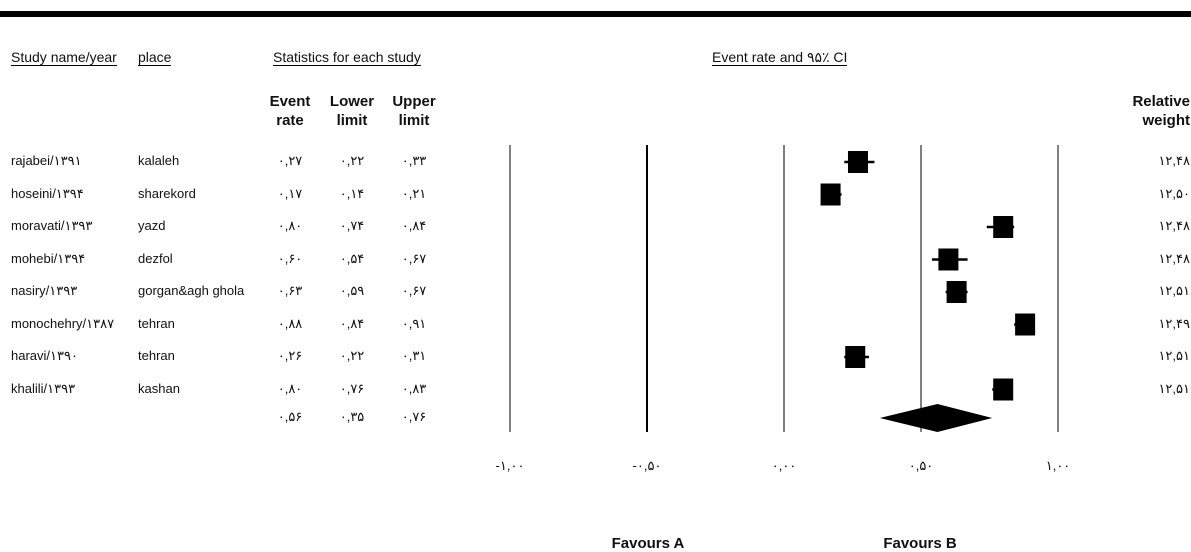 Image resolution: width=1191 pixels, height=552 pixels. I want to click on ci-header: Event rate and ۹۵٪ CI, so click(780, 57).